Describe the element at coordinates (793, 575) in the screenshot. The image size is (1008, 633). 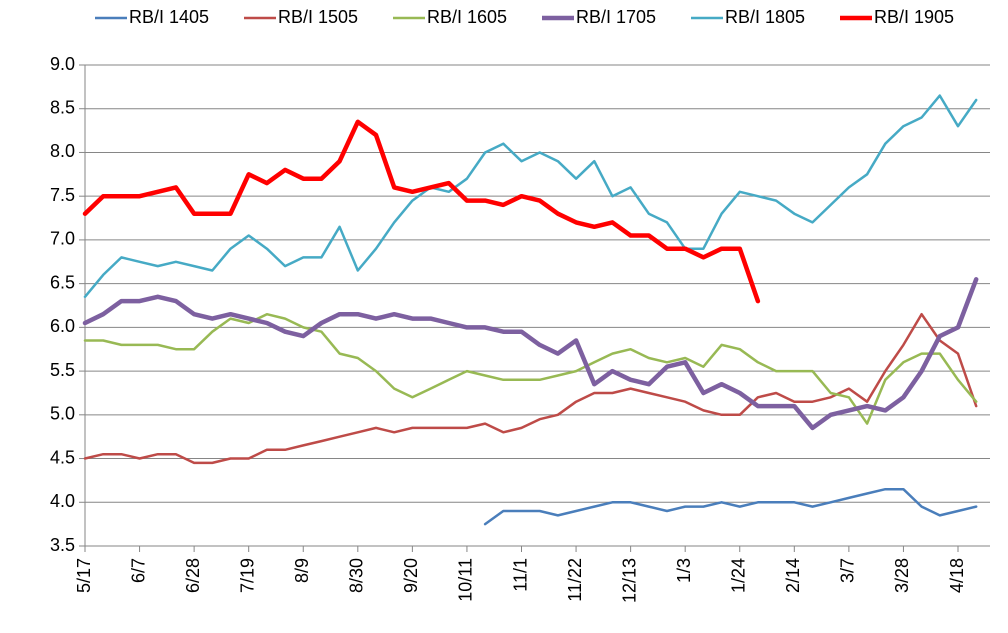
I see `x-tick-label: 2/14` at that location.